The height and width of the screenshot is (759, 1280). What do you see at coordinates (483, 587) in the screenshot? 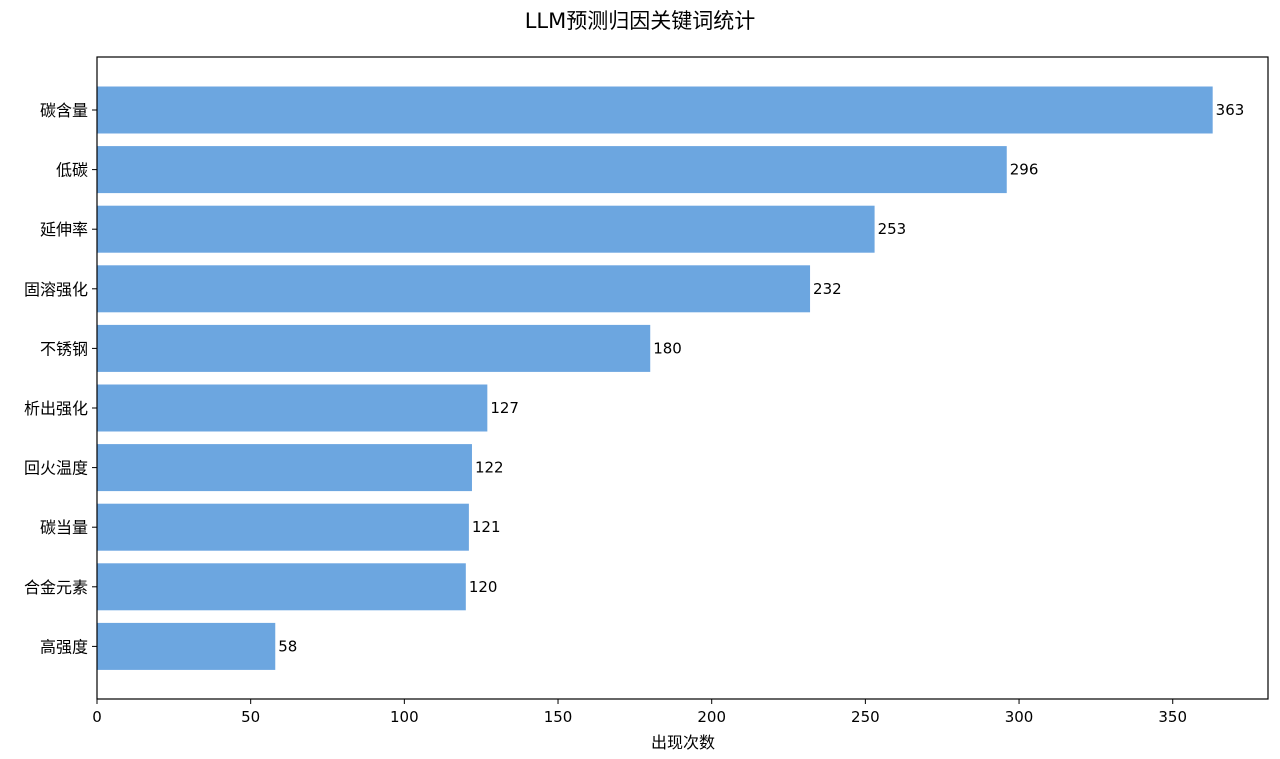
I see `data-label: 120` at bounding box center [483, 587].